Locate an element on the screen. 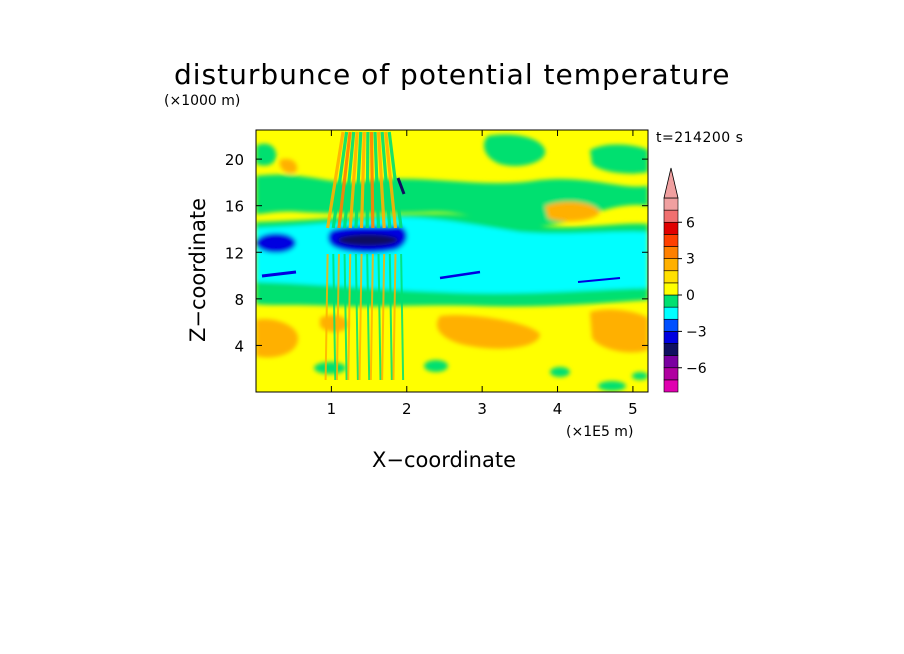  x-tick-label-3: 4 is located at coordinates (558, 409).